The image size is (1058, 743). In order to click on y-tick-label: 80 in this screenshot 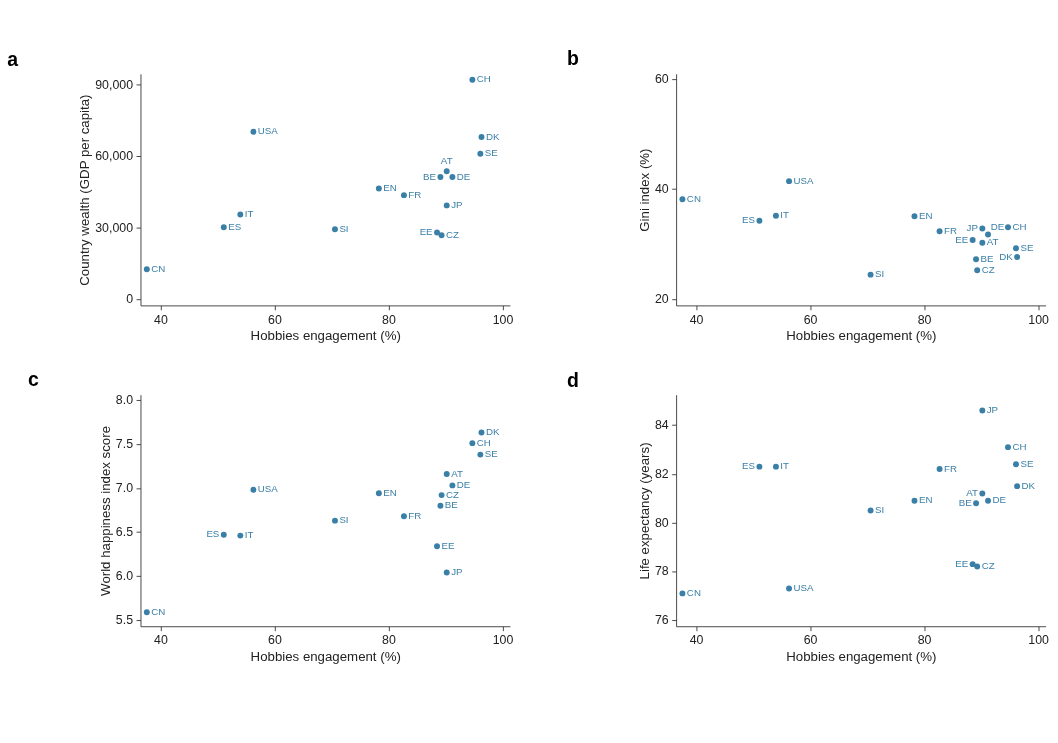, I will do `click(661, 522)`.